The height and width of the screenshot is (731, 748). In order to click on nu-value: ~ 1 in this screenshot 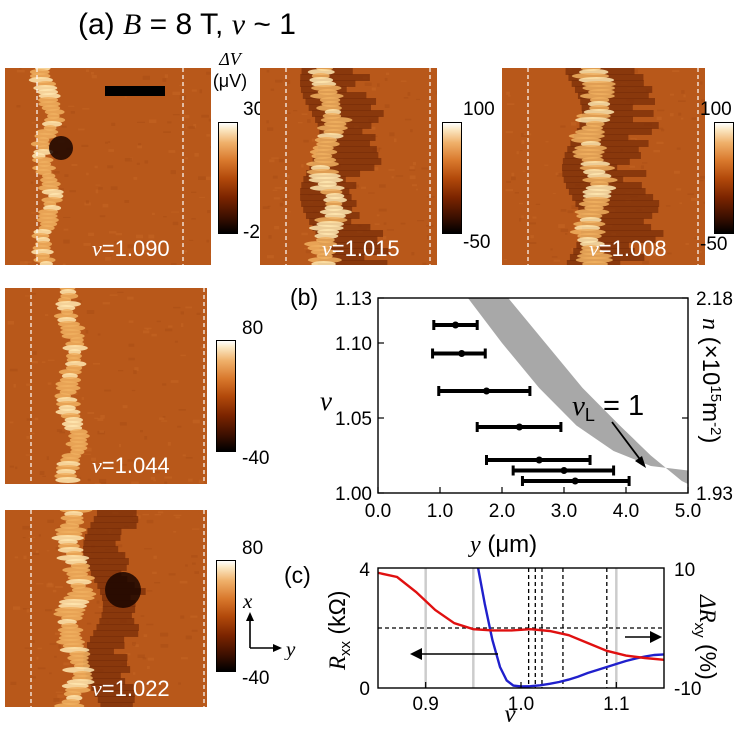, I will do `click(270, 24)`.